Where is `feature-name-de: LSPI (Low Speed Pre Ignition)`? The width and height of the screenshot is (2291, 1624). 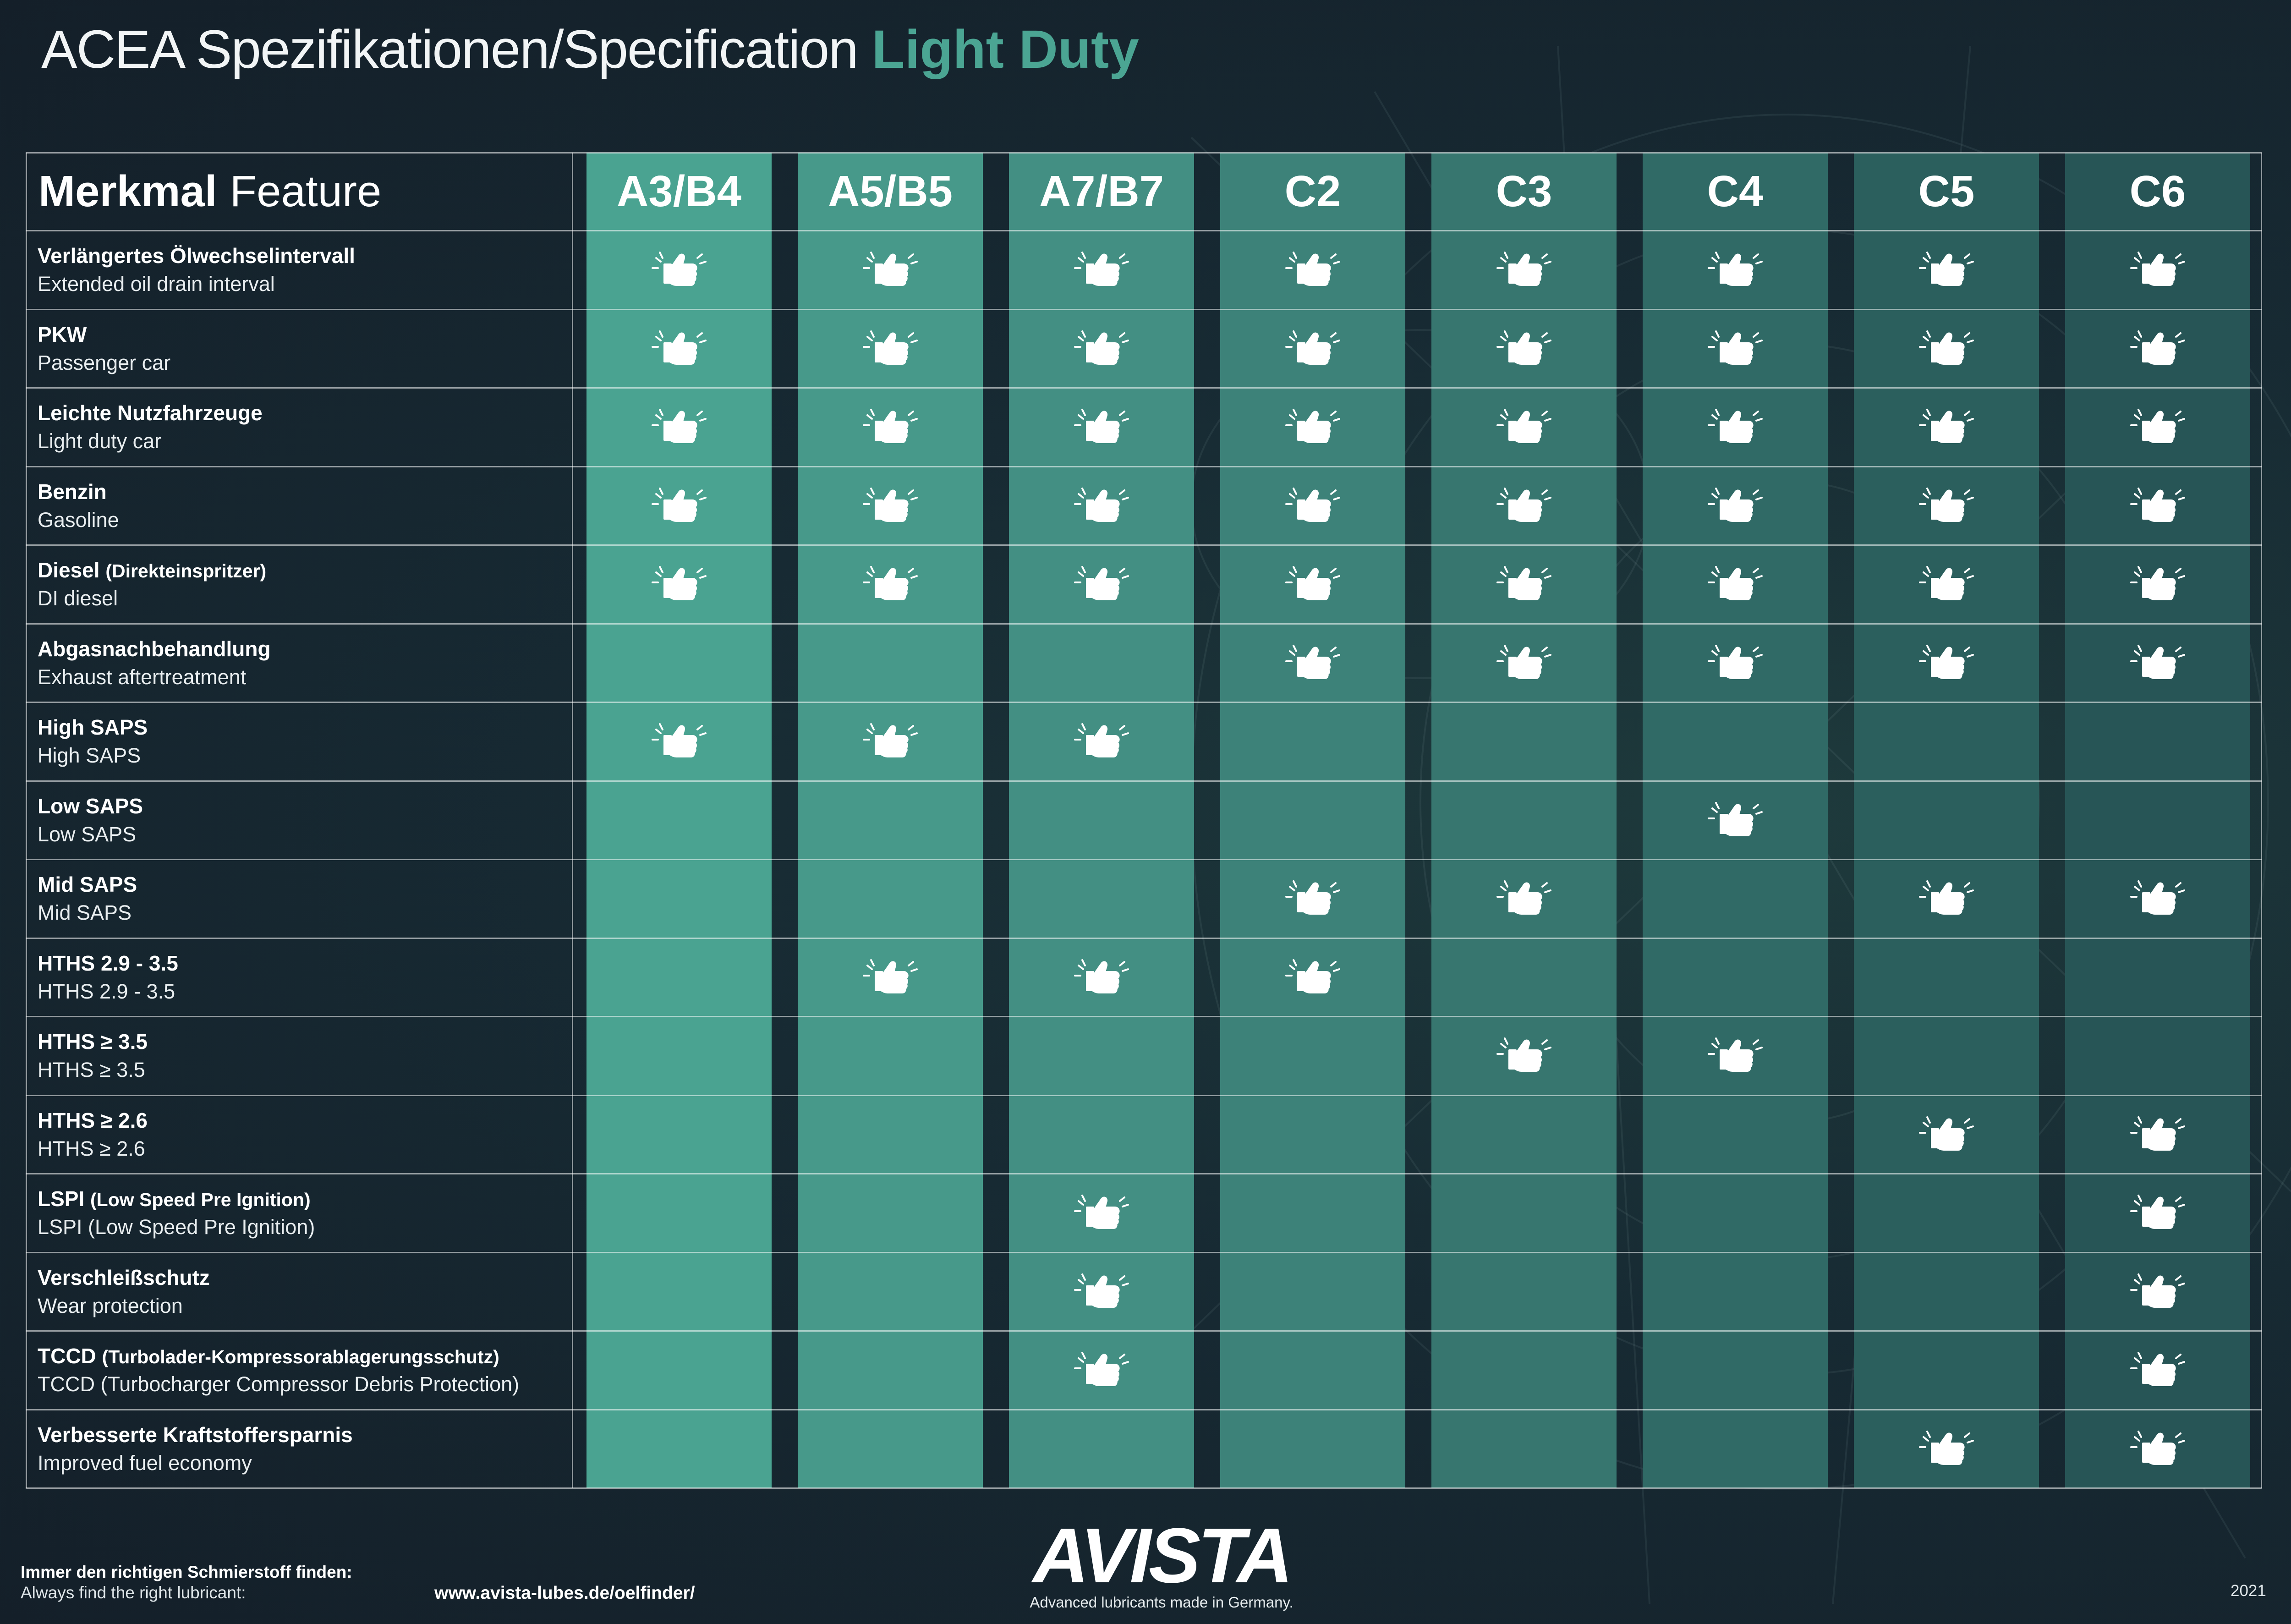
feature-name-de: LSPI (Low Speed Pre Ignition) is located at coordinates (302, 1199).